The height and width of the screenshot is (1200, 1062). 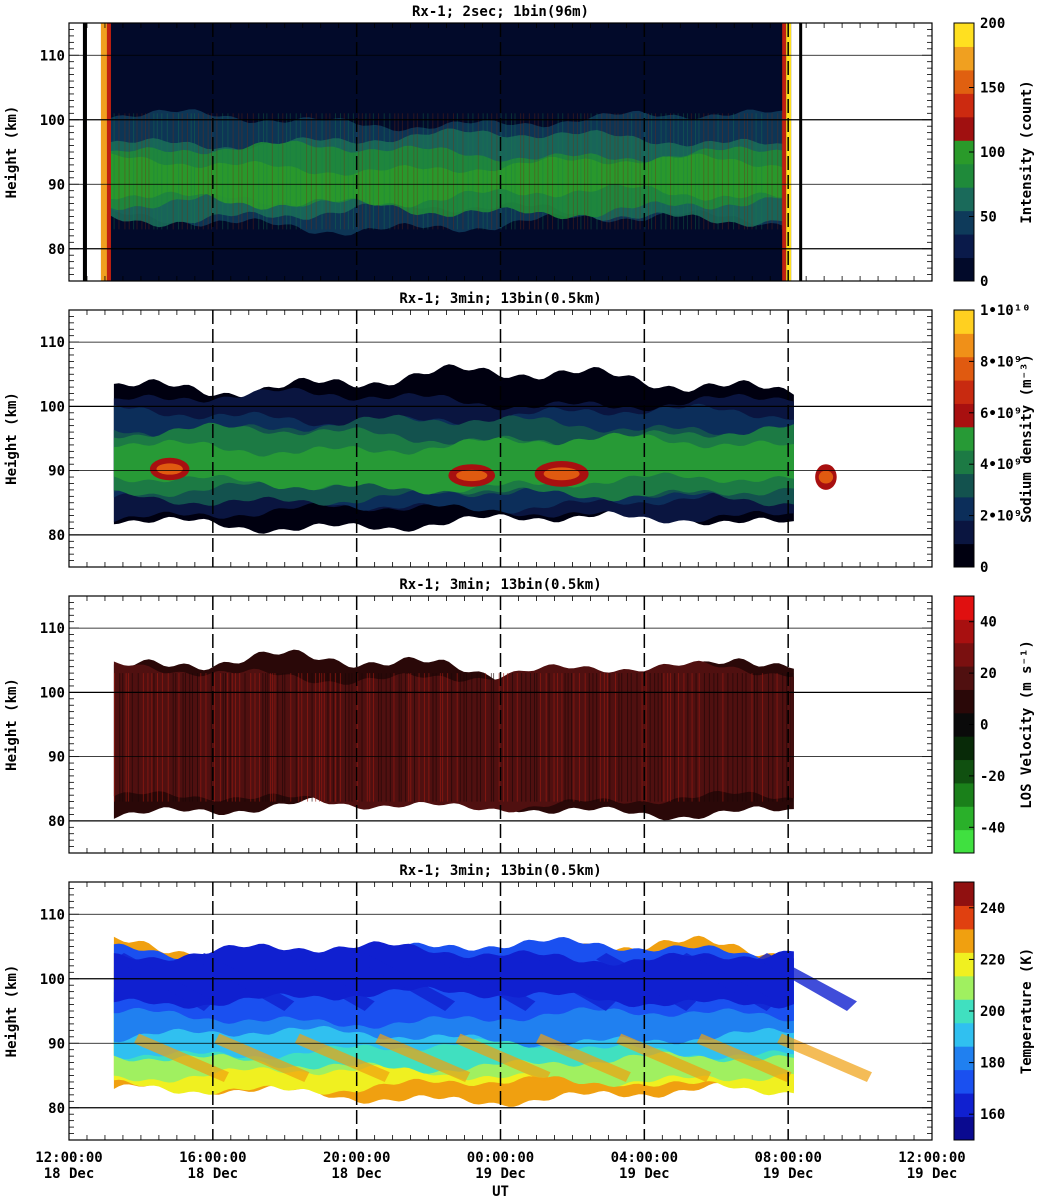 I want to click on colorbar-tick-label: 150, so click(x=992, y=89).